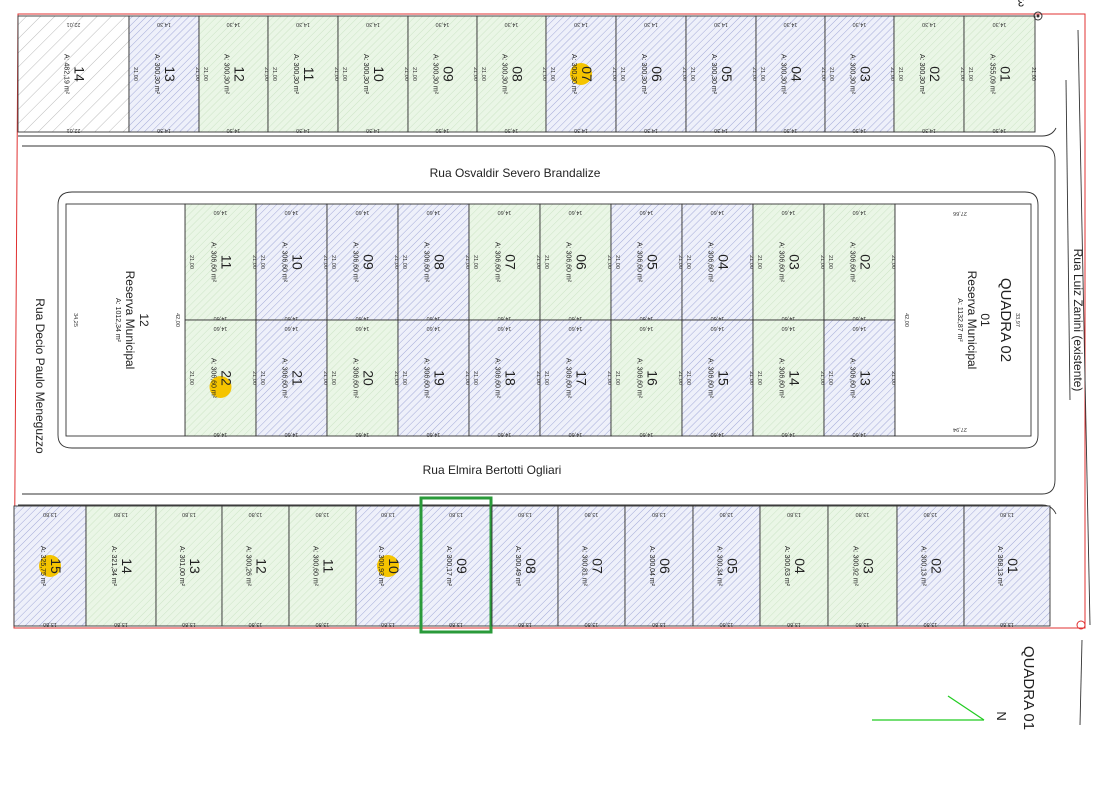 This screenshot has height=785, width=1116. What do you see at coordinates (960, 429) in the screenshot?
I see `dimension-label: 27,94` at bounding box center [960, 429].